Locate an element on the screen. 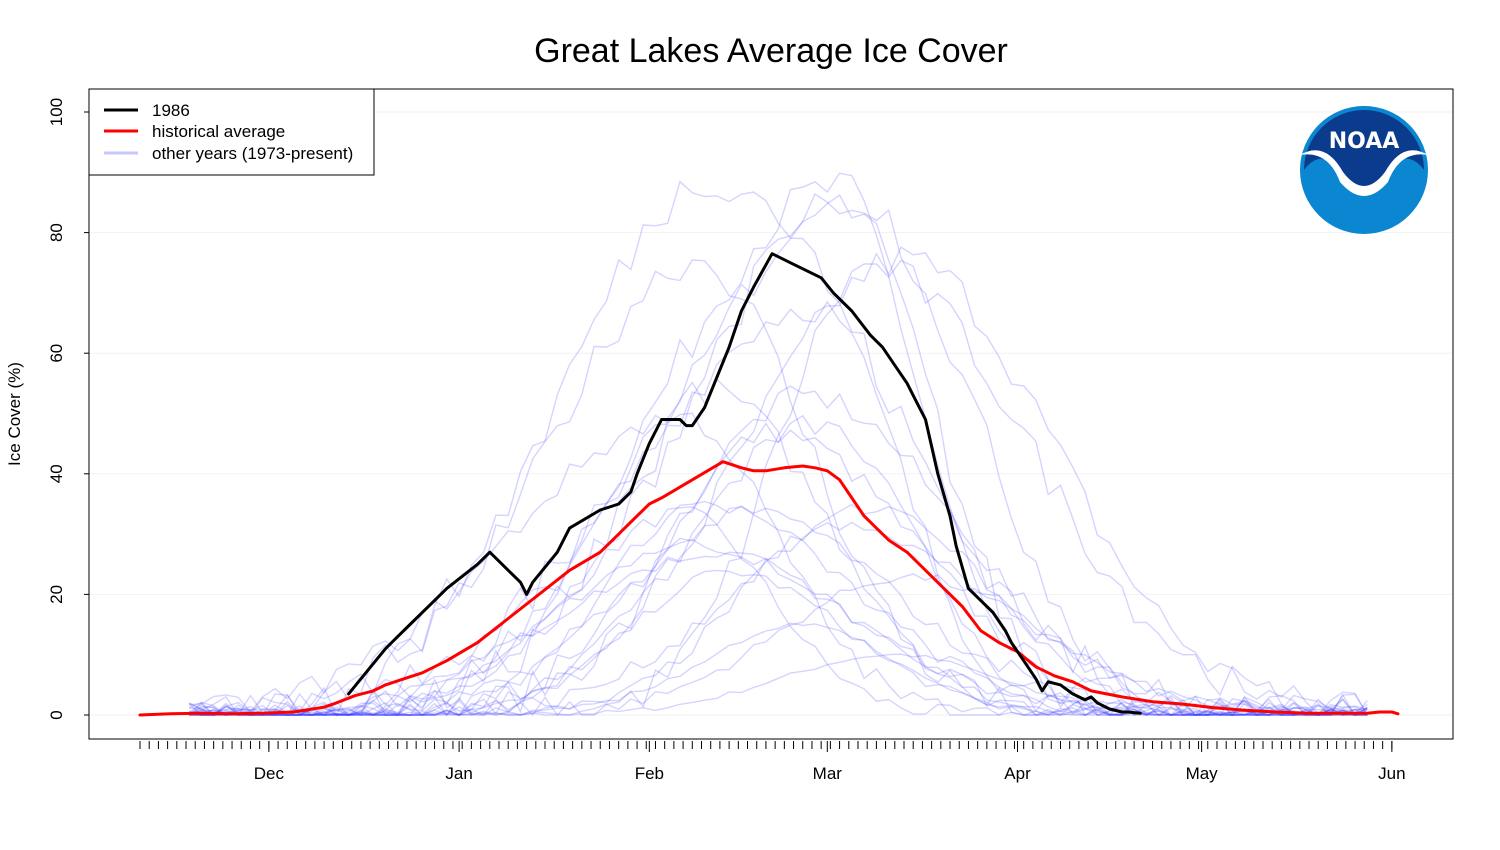 This screenshot has width=1500, height=850. legend-label-1986: 1986 is located at coordinates (171, 110).